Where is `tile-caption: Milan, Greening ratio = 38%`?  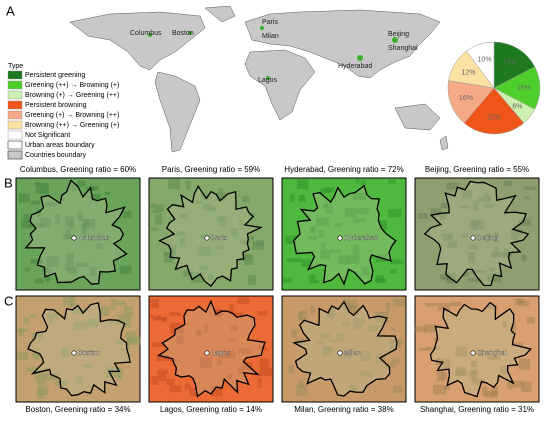 tile-caption: Milan, Greening ratio = 38% is located at coordinates (343, 409).